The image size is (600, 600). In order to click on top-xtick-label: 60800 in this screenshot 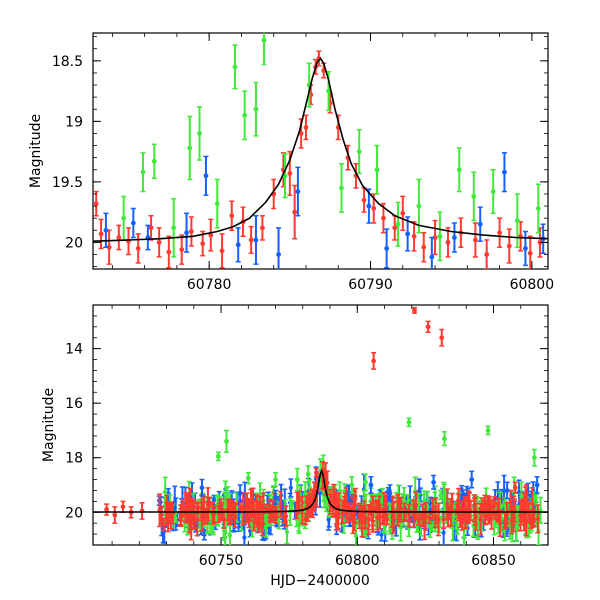, I will do `click(532, 285)`.